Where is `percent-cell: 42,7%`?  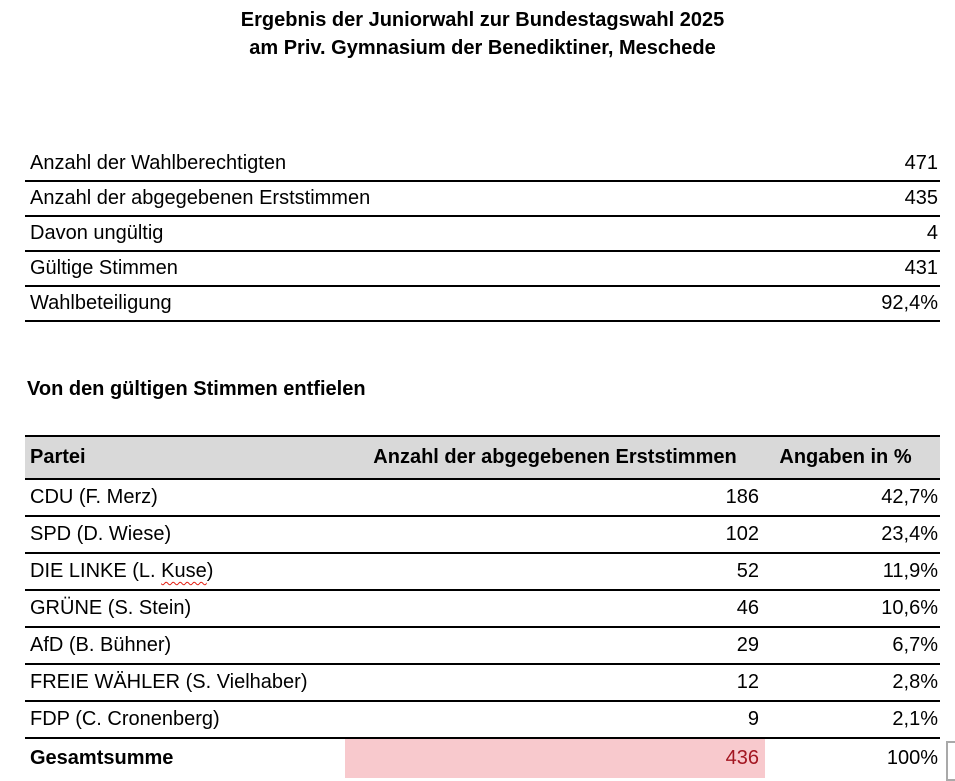 percent-cell: 42,7% is located at coordinates (909, 497).